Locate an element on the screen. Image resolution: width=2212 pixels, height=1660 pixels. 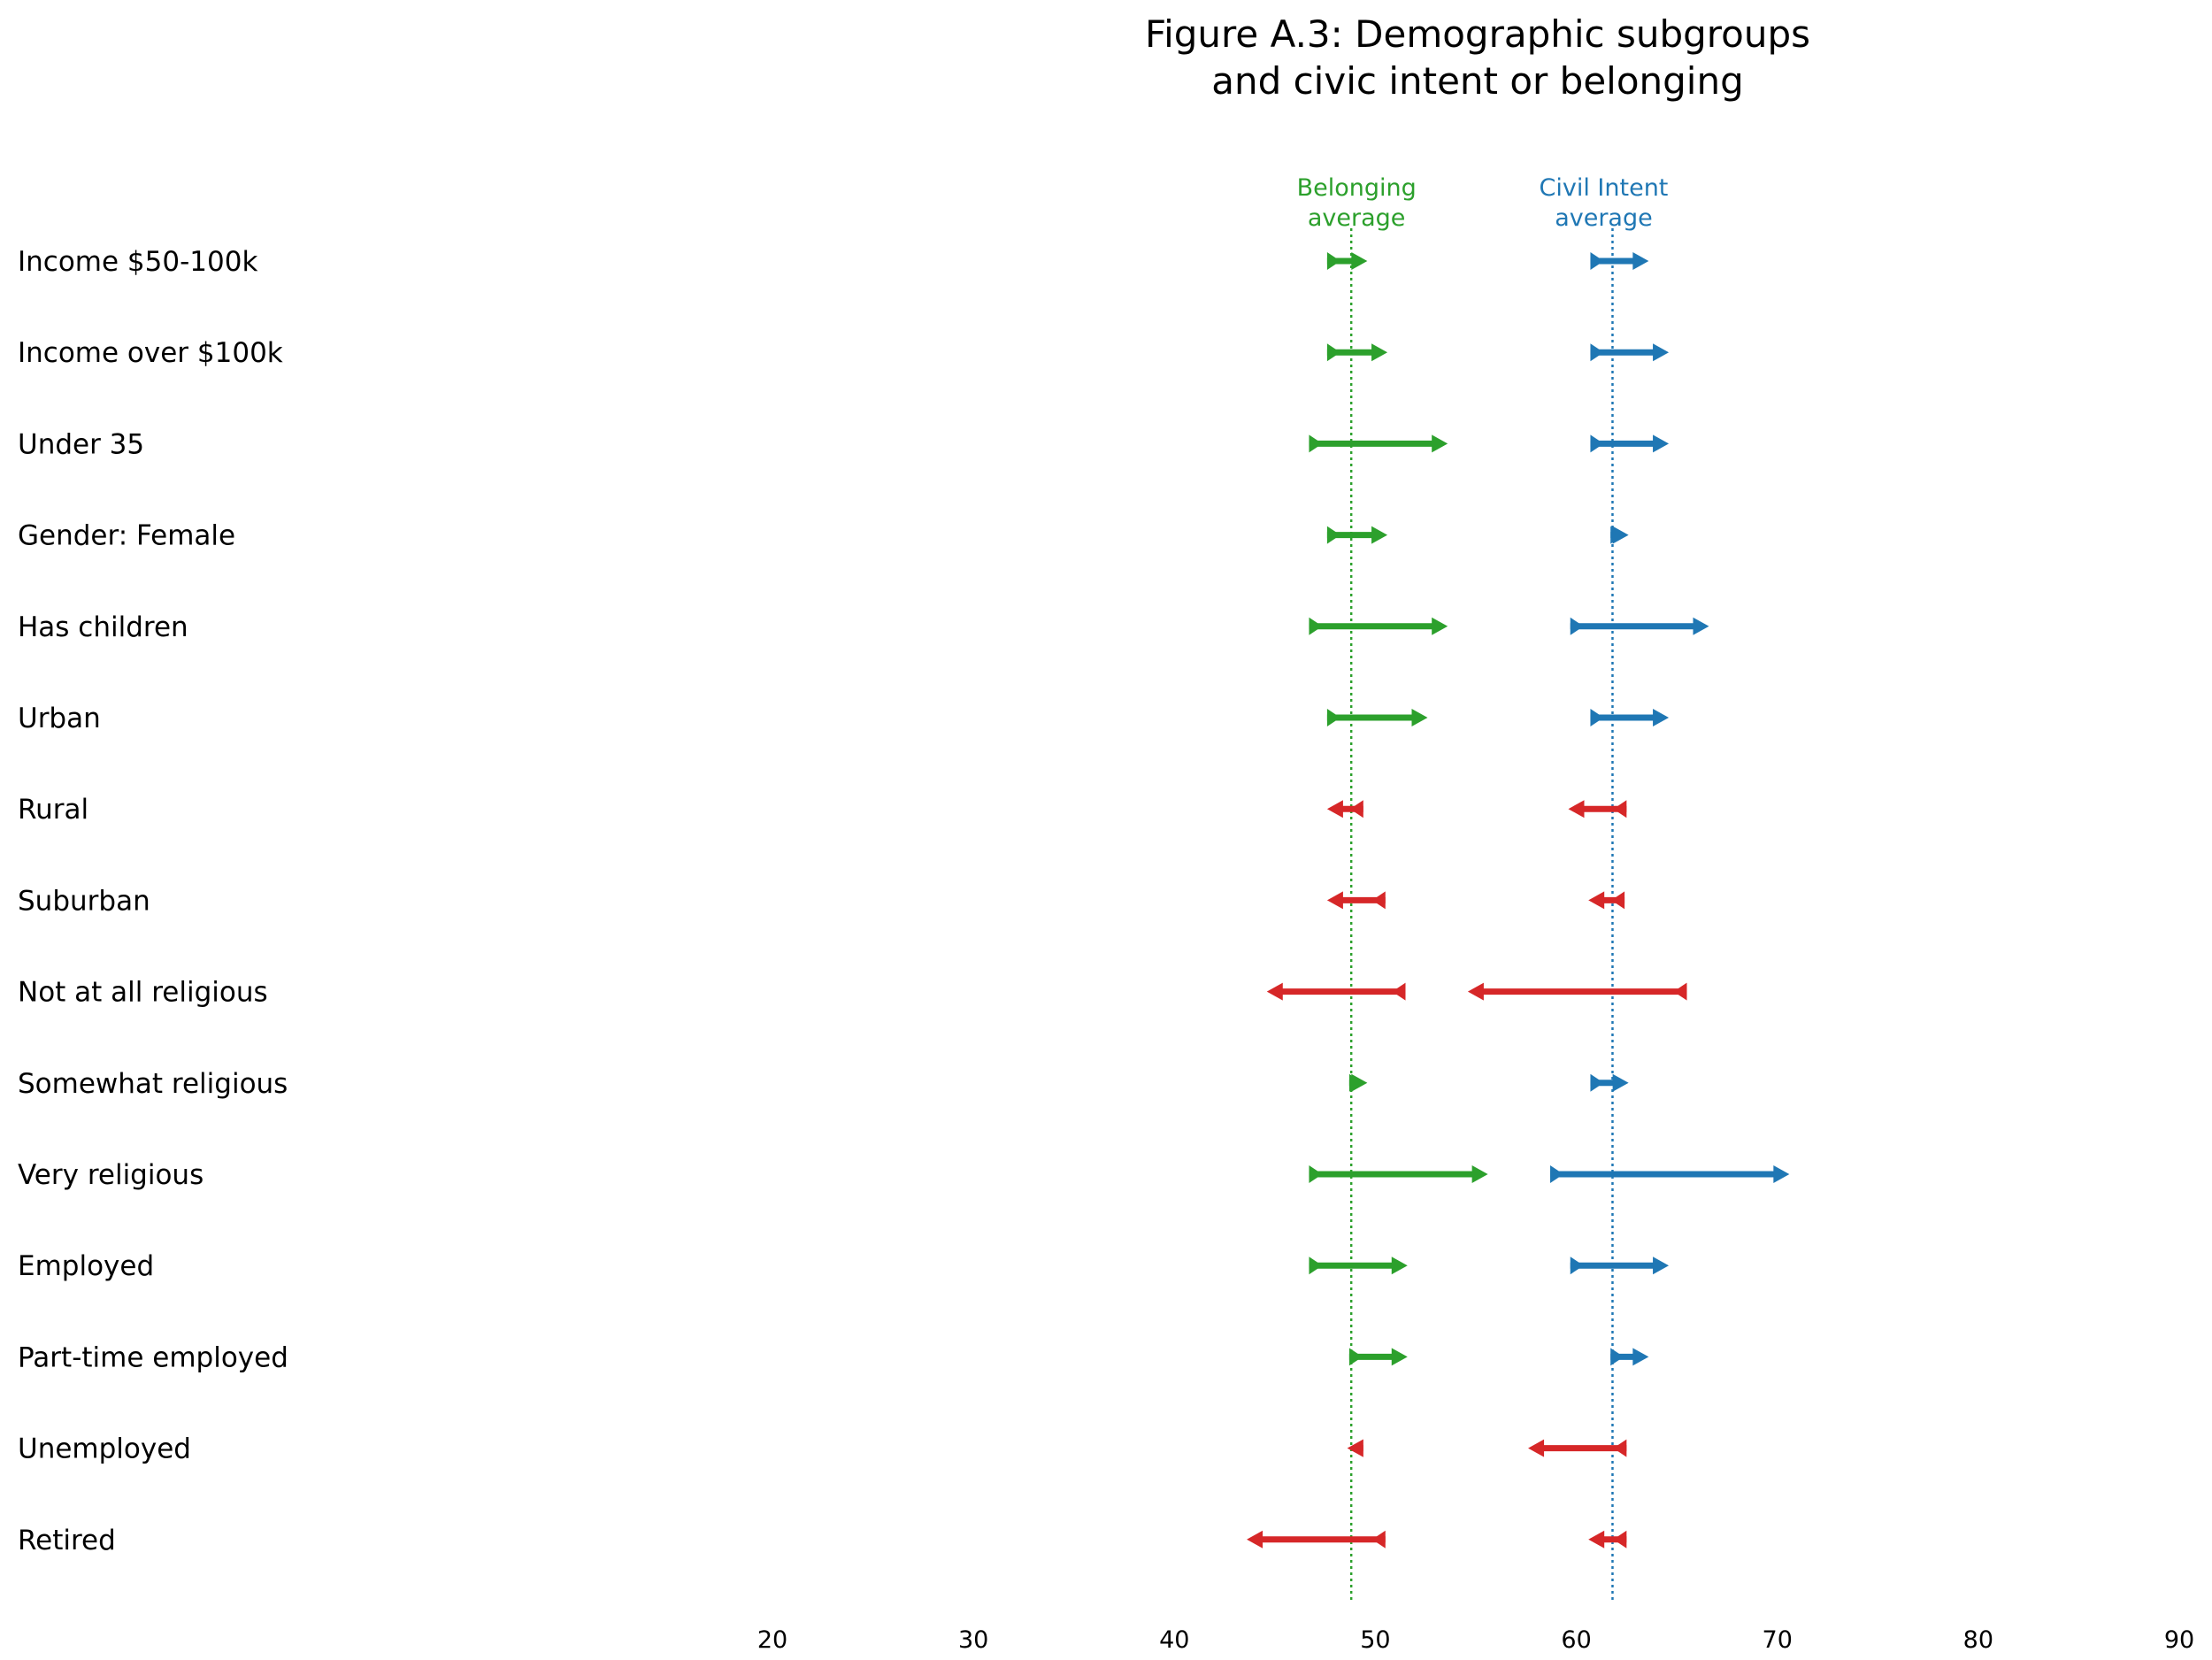
average-label-0-line-0: Belonging is located at coordinates (1357, 188).